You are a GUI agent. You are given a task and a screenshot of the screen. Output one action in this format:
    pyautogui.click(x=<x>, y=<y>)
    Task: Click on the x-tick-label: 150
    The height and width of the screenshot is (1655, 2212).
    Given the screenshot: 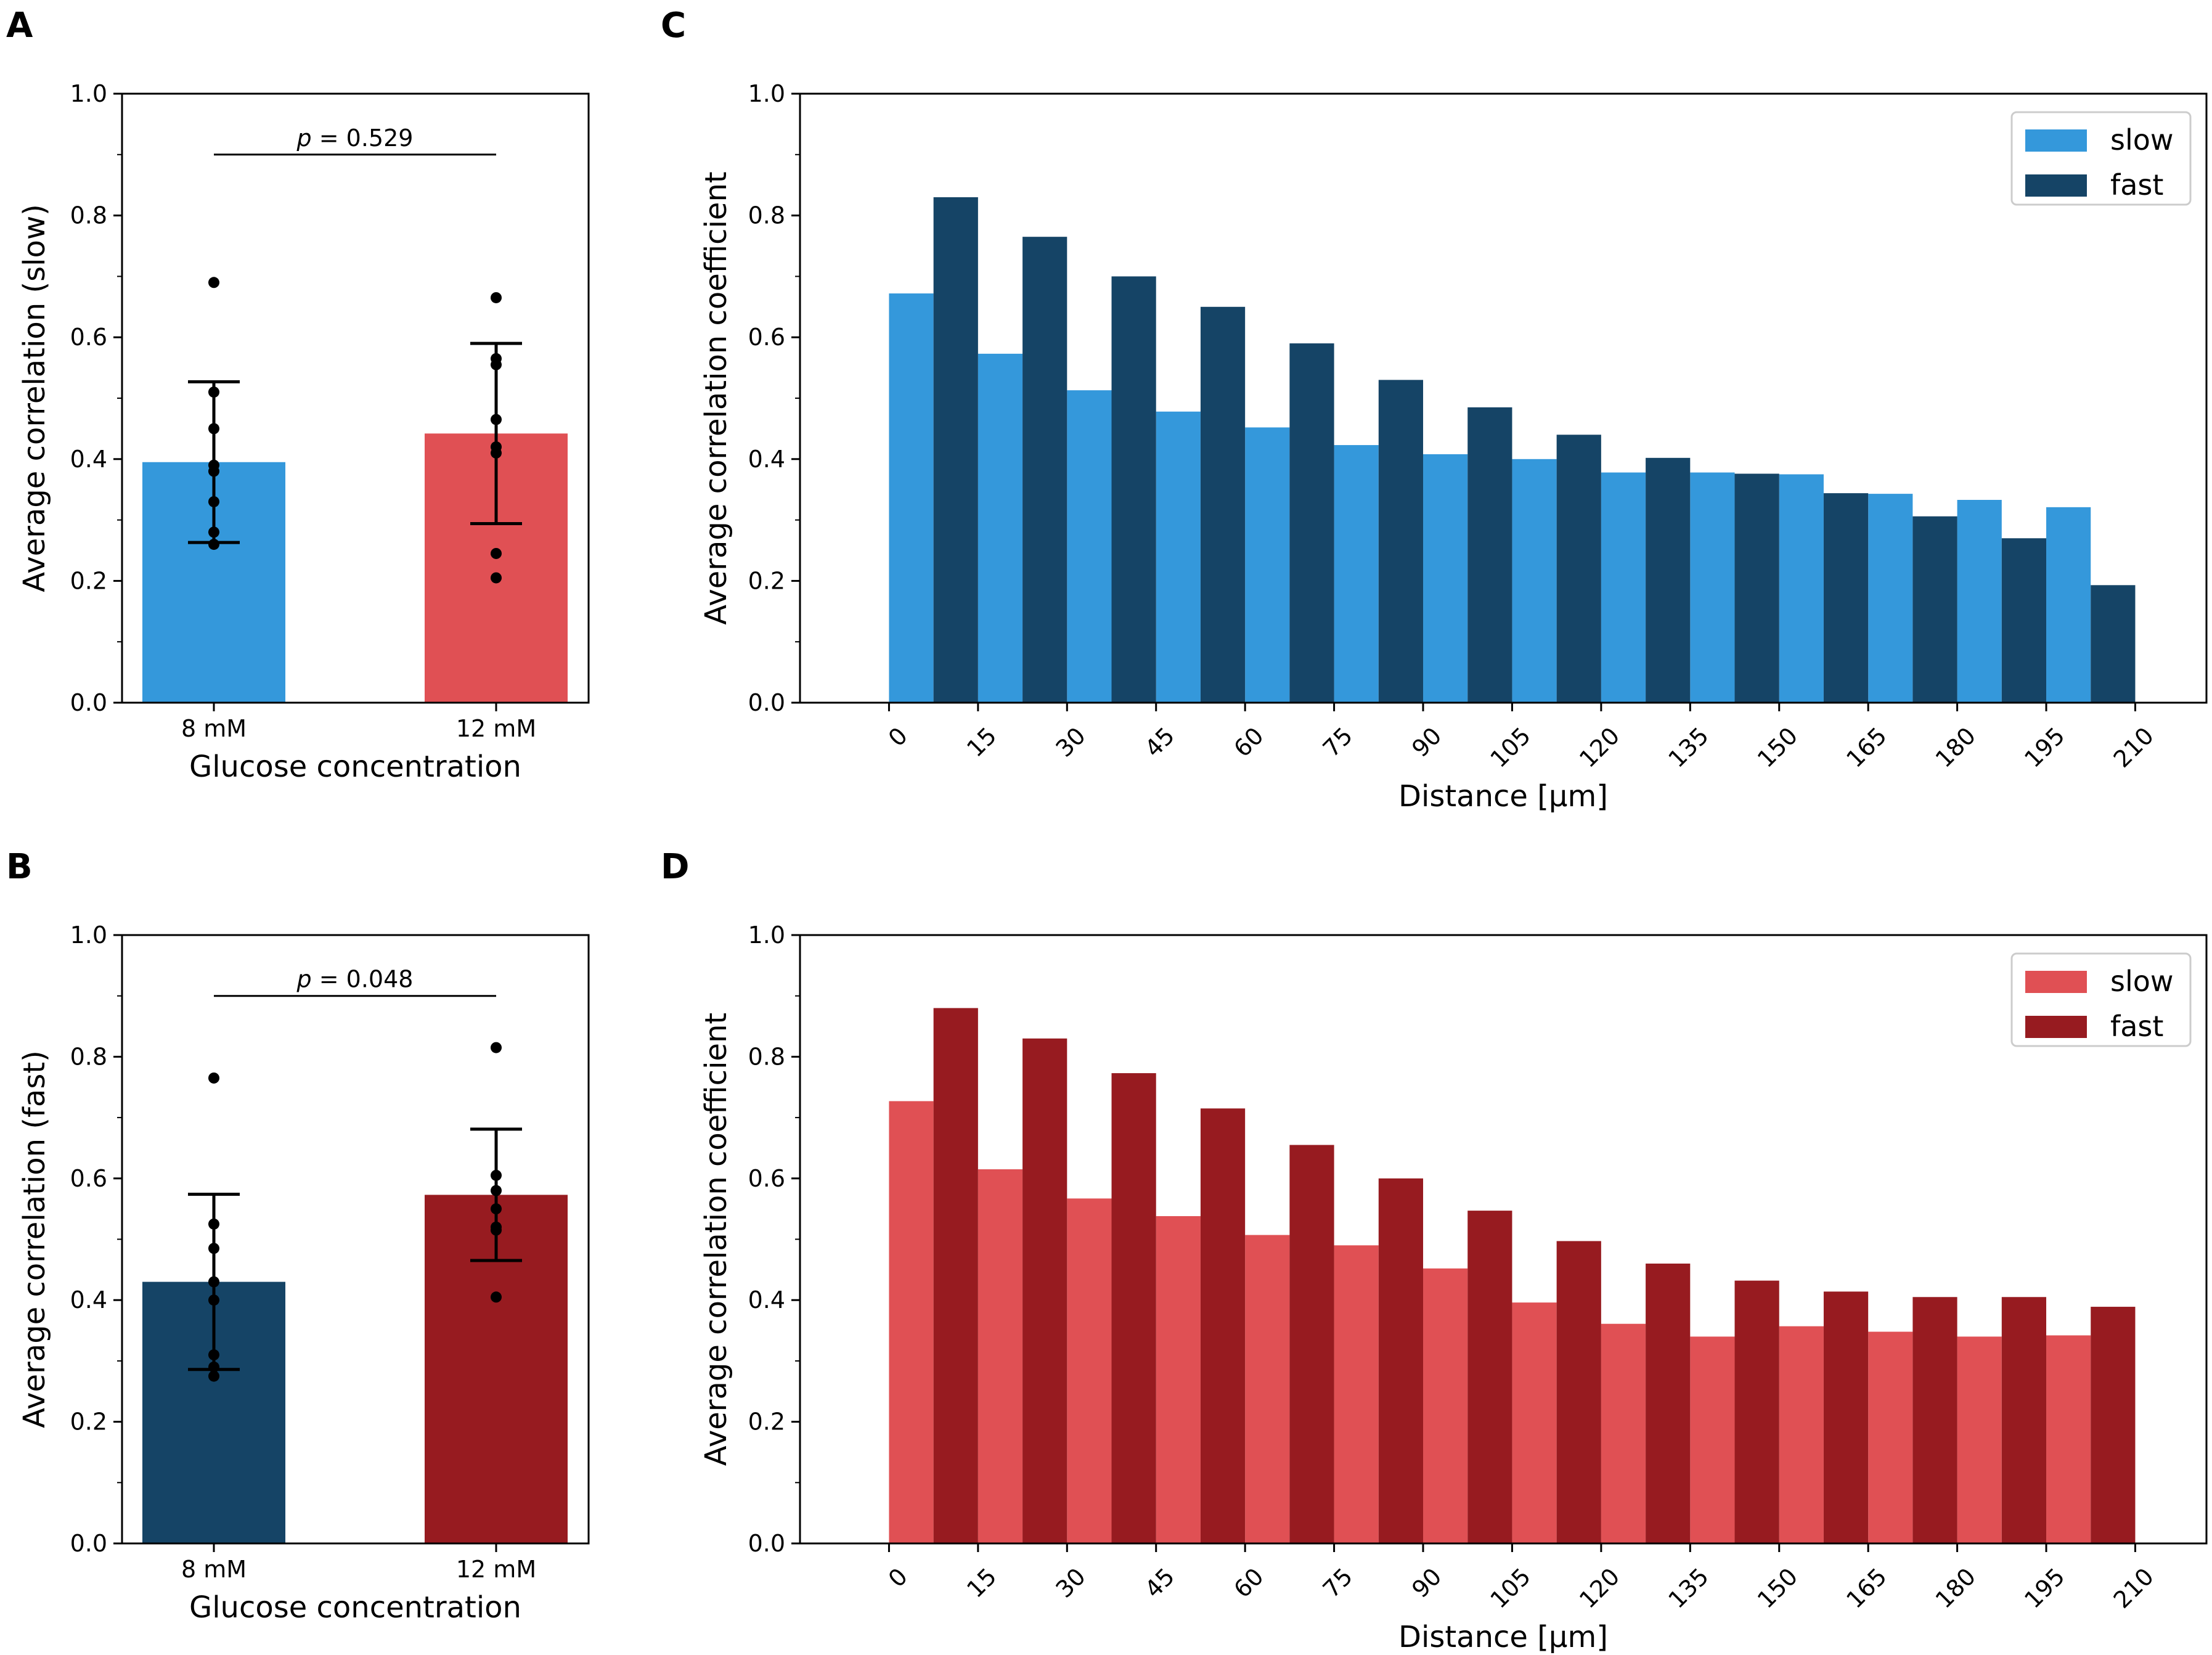 What is the action you would take?
    pyautogui.click(x=1778, y=747)
    